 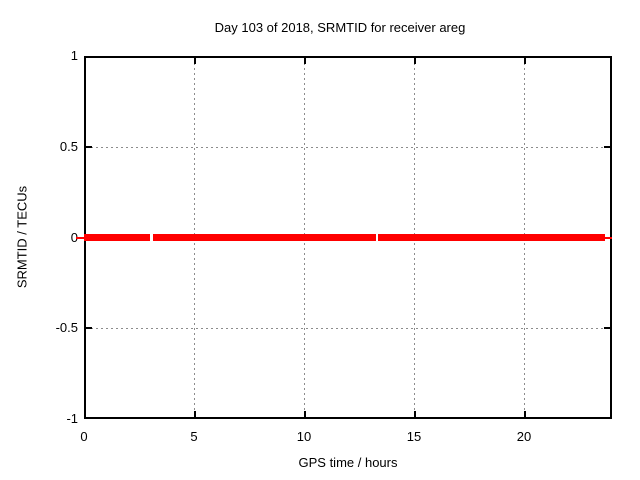 I want to click on x-tick-label: 20, so click(x=524, y=436).